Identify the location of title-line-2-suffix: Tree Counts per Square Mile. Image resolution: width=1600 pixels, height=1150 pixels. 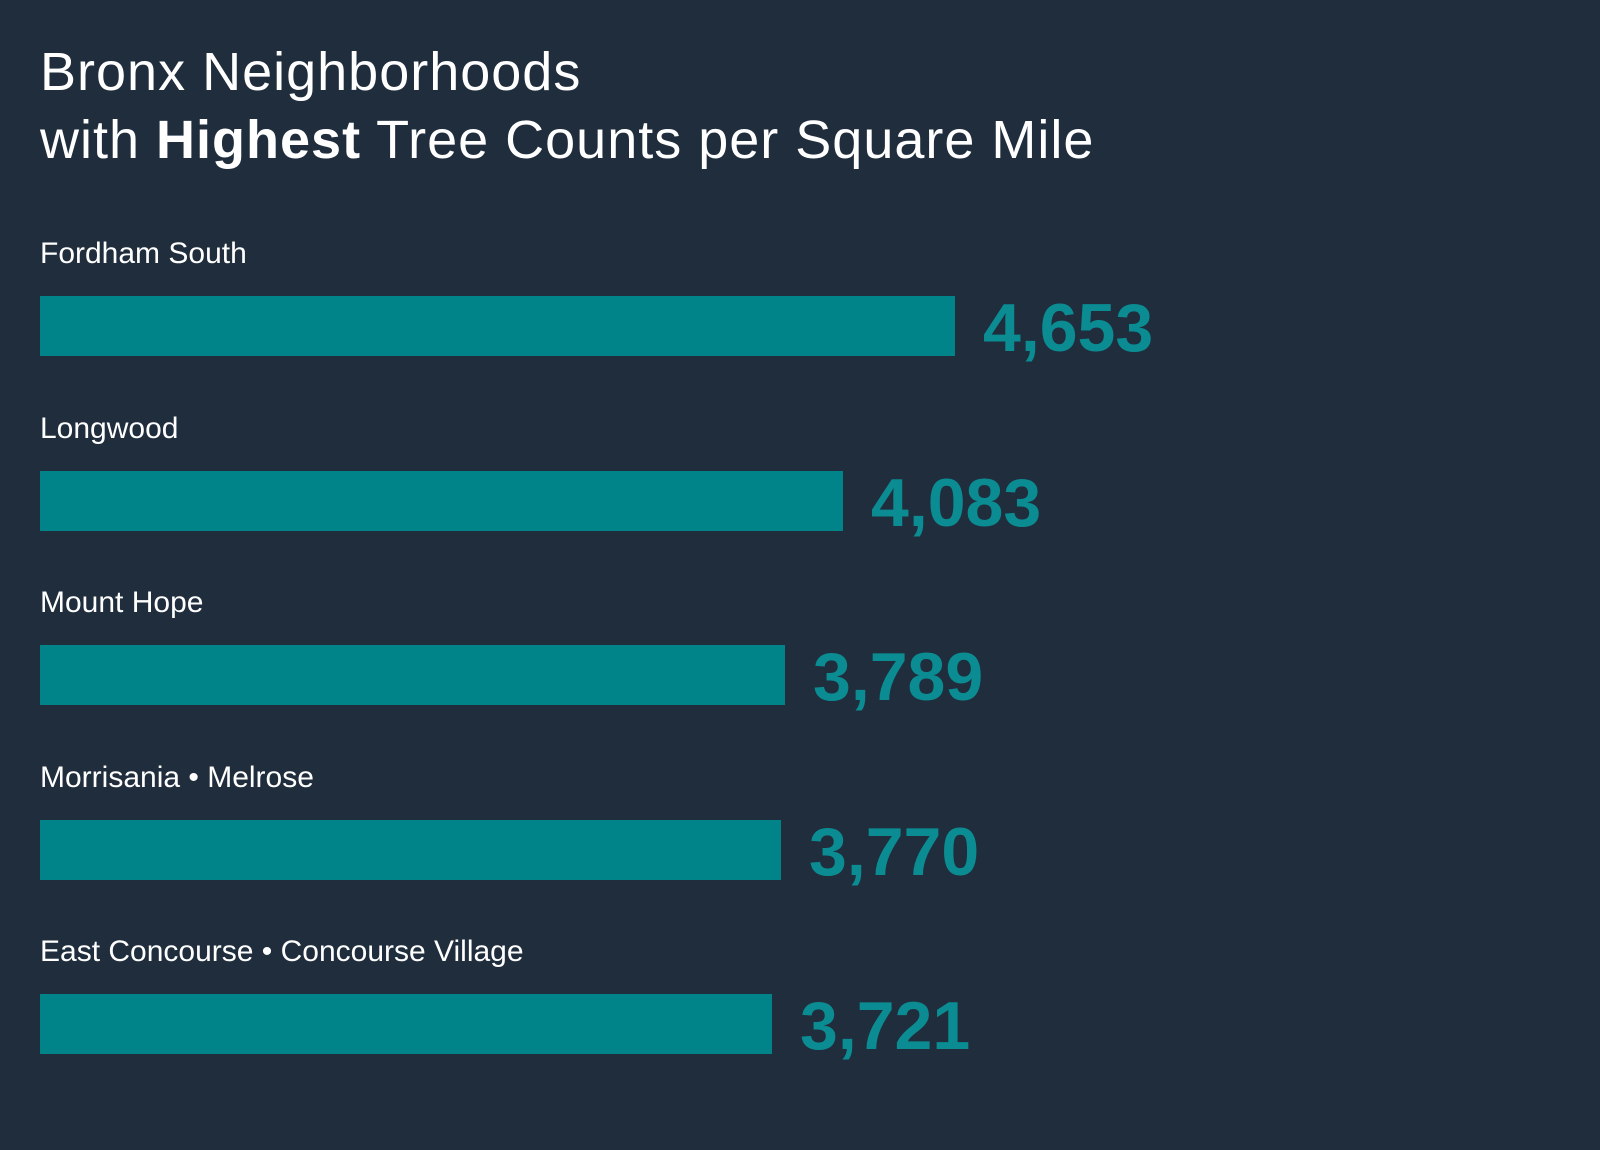
(728, 140).